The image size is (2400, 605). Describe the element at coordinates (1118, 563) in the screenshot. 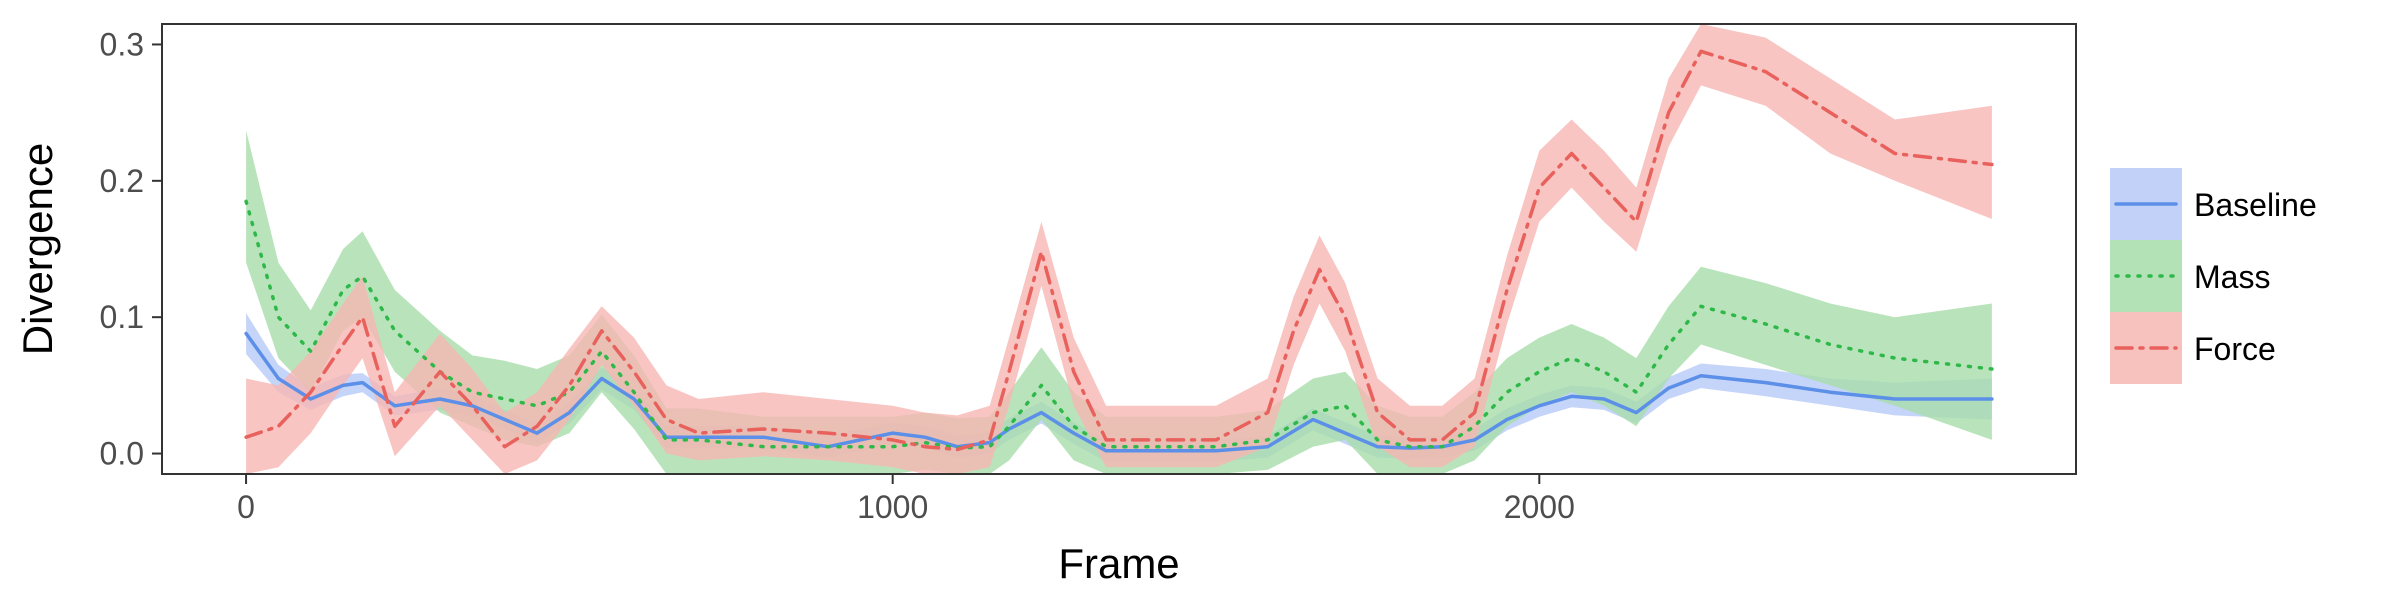

I see `x-axis-title: Frame` at that location.